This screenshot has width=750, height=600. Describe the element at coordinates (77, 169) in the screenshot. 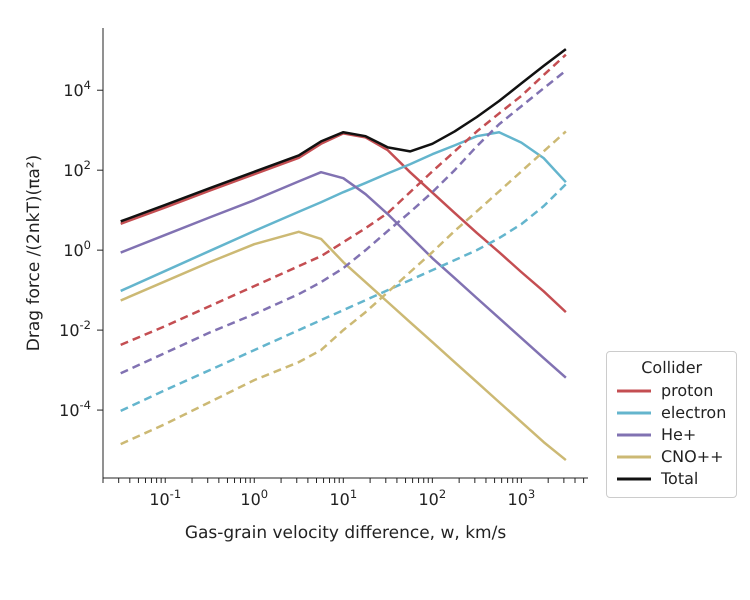

I see `y-tick-label: 10$^{2}$` at that location.